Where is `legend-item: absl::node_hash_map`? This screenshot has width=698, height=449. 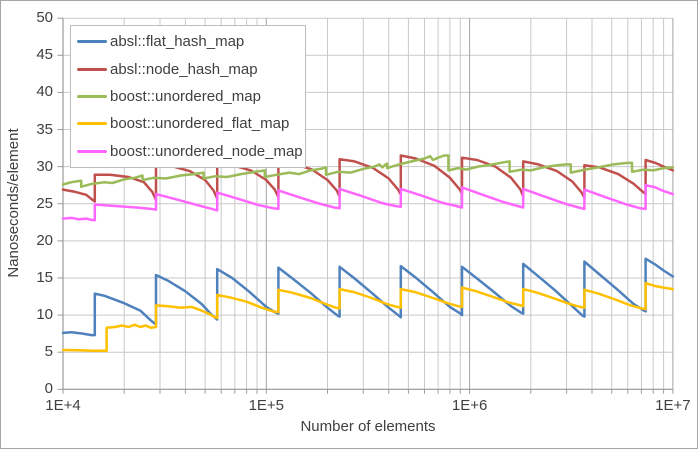
legend-item: absl::node_hash_map is located at coordinates (191, 69).